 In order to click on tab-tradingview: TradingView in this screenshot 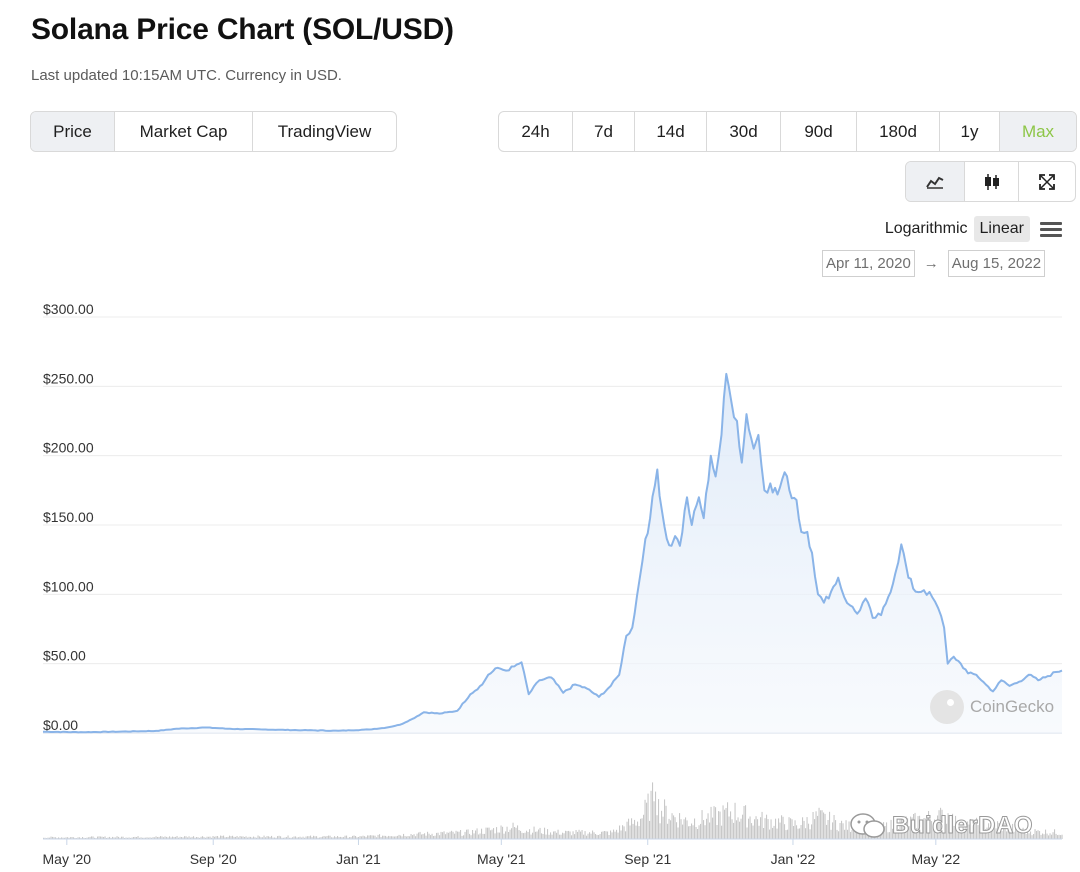, I will do `click(324, 131)`.